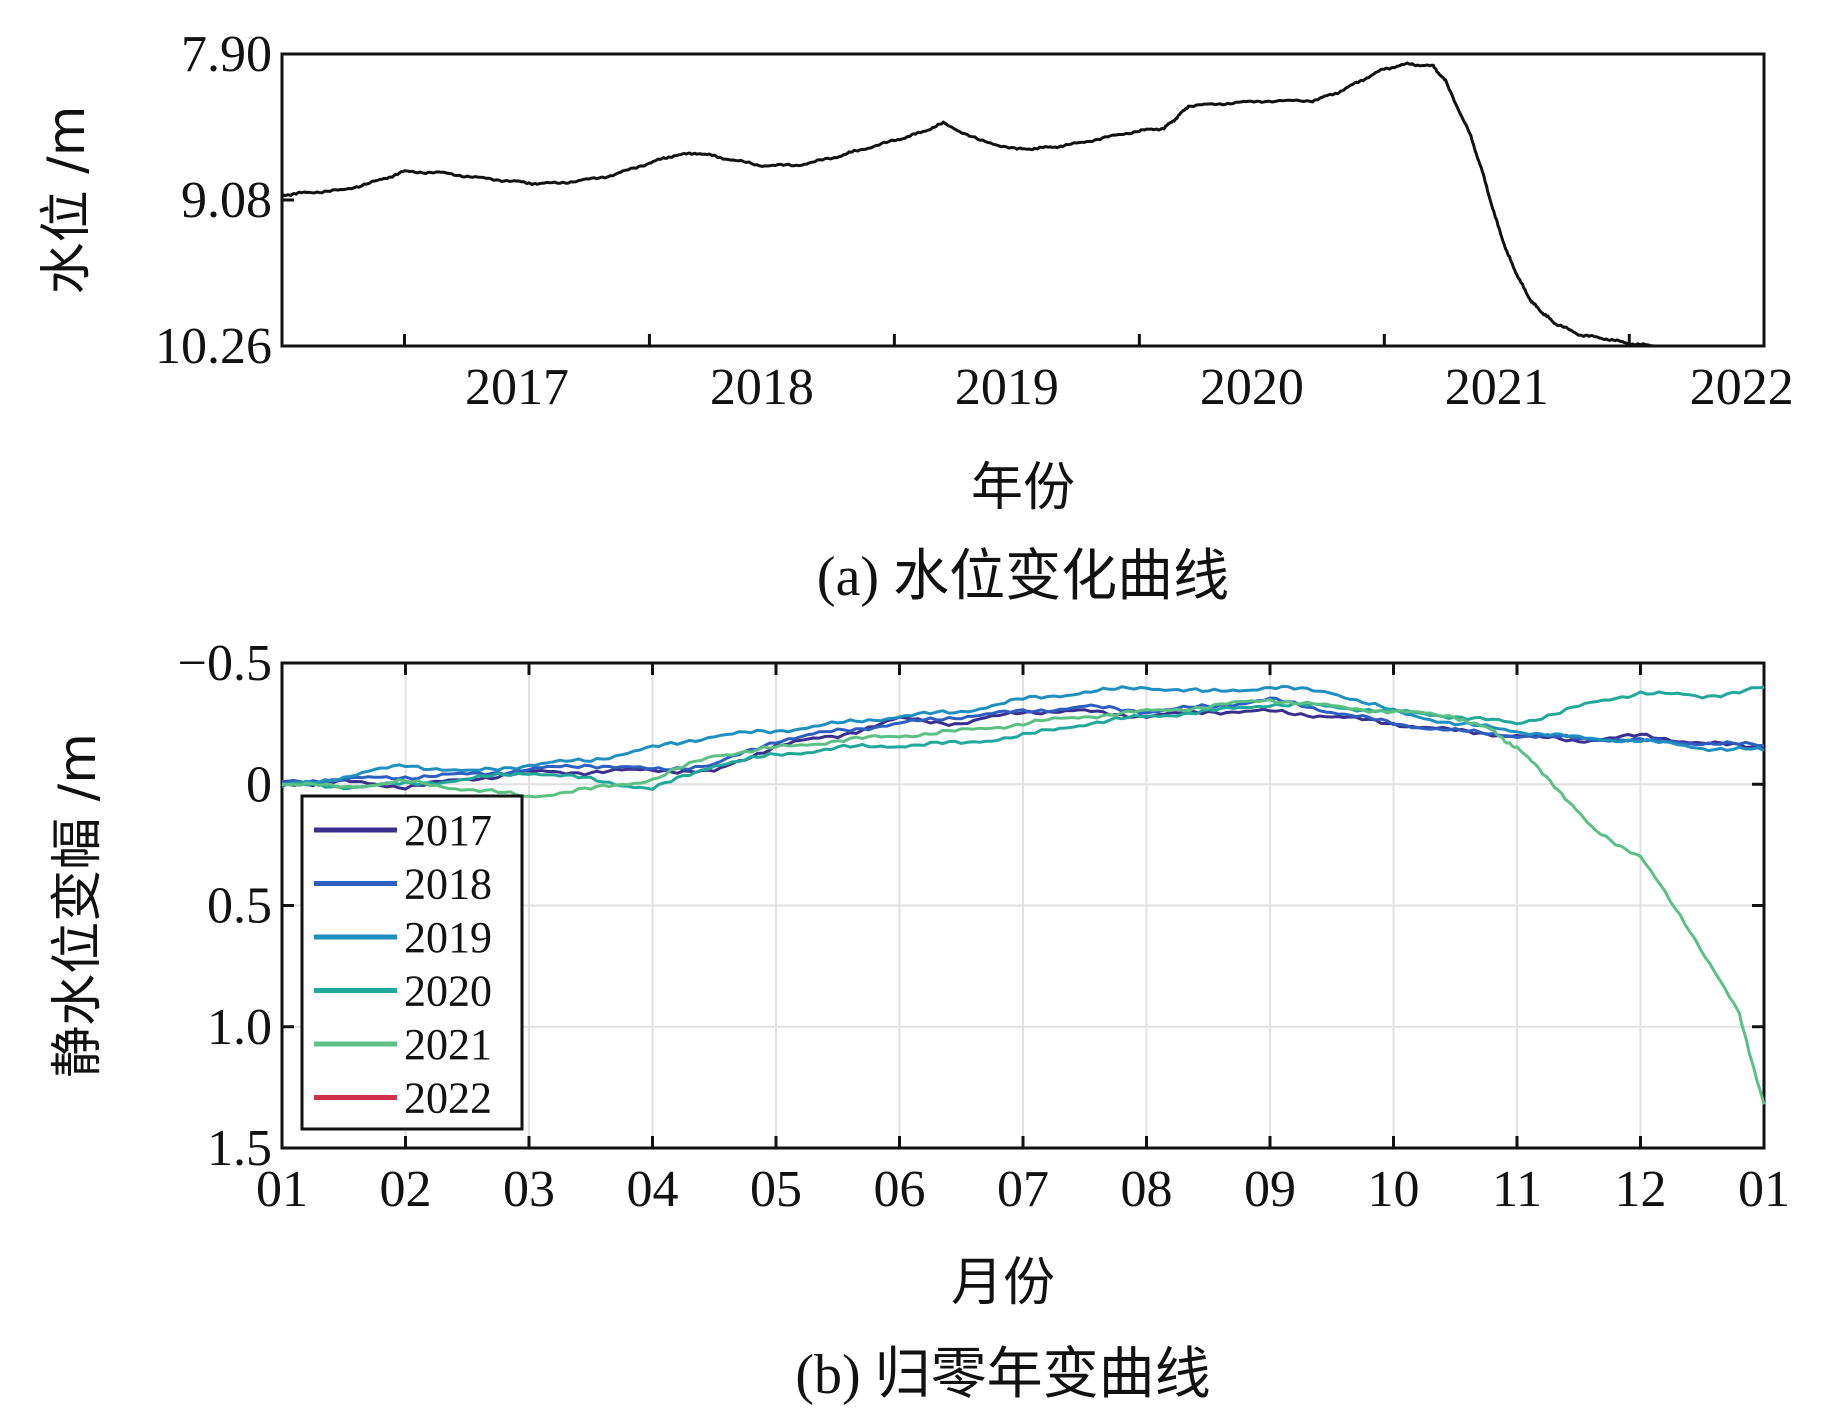 The width and height of the screenshot is (1843, 1417). What do you see at coordinates (1252, 387) in the screenshot?
I see `panel-a-x-tick-label: 2020` at bounding box center [1252, 387].